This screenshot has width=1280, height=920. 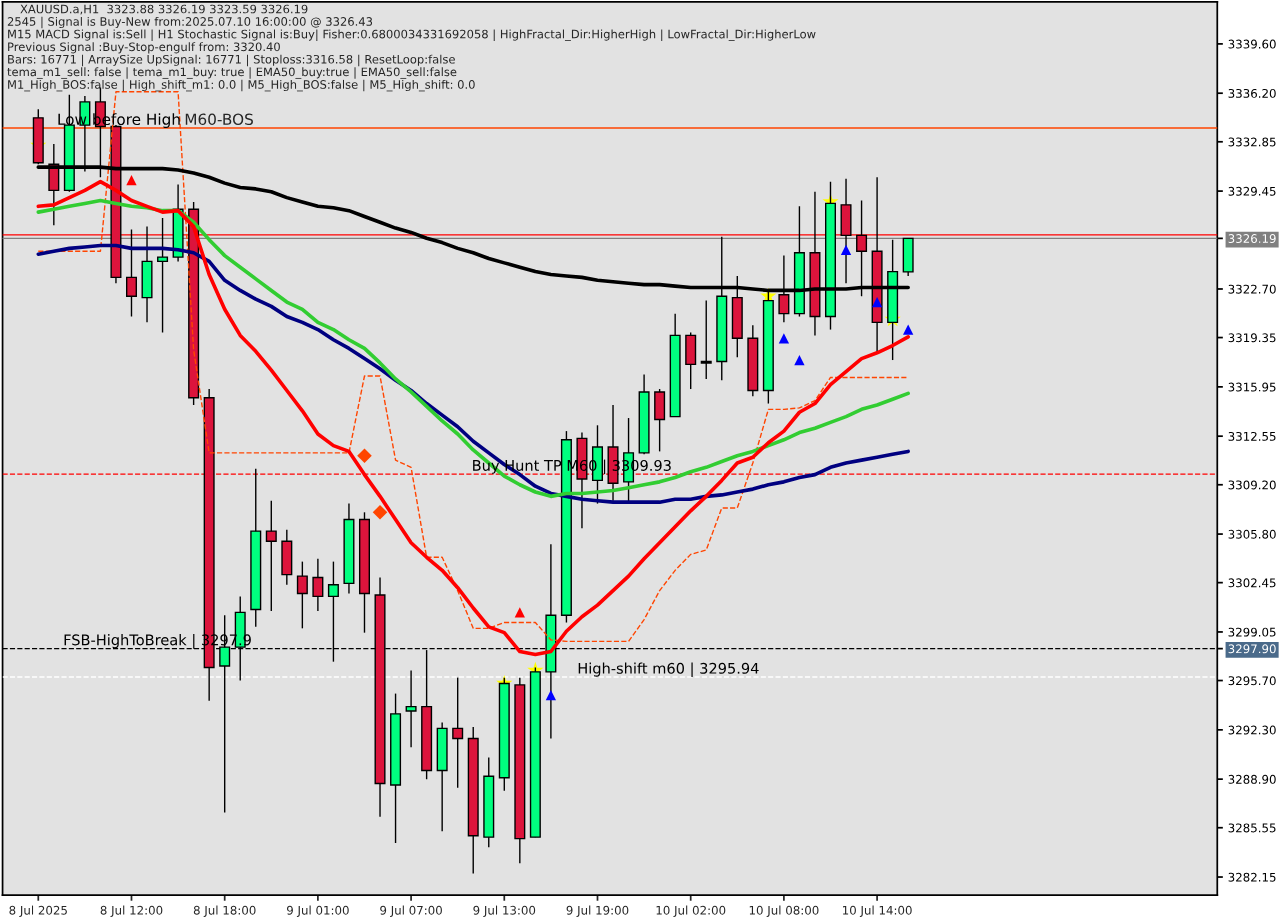 What do you see at coordinates (411, 911) in the screenshot?
I see `x-tick-label: 9 Jul 07:00` at bounding box center [411, 911].